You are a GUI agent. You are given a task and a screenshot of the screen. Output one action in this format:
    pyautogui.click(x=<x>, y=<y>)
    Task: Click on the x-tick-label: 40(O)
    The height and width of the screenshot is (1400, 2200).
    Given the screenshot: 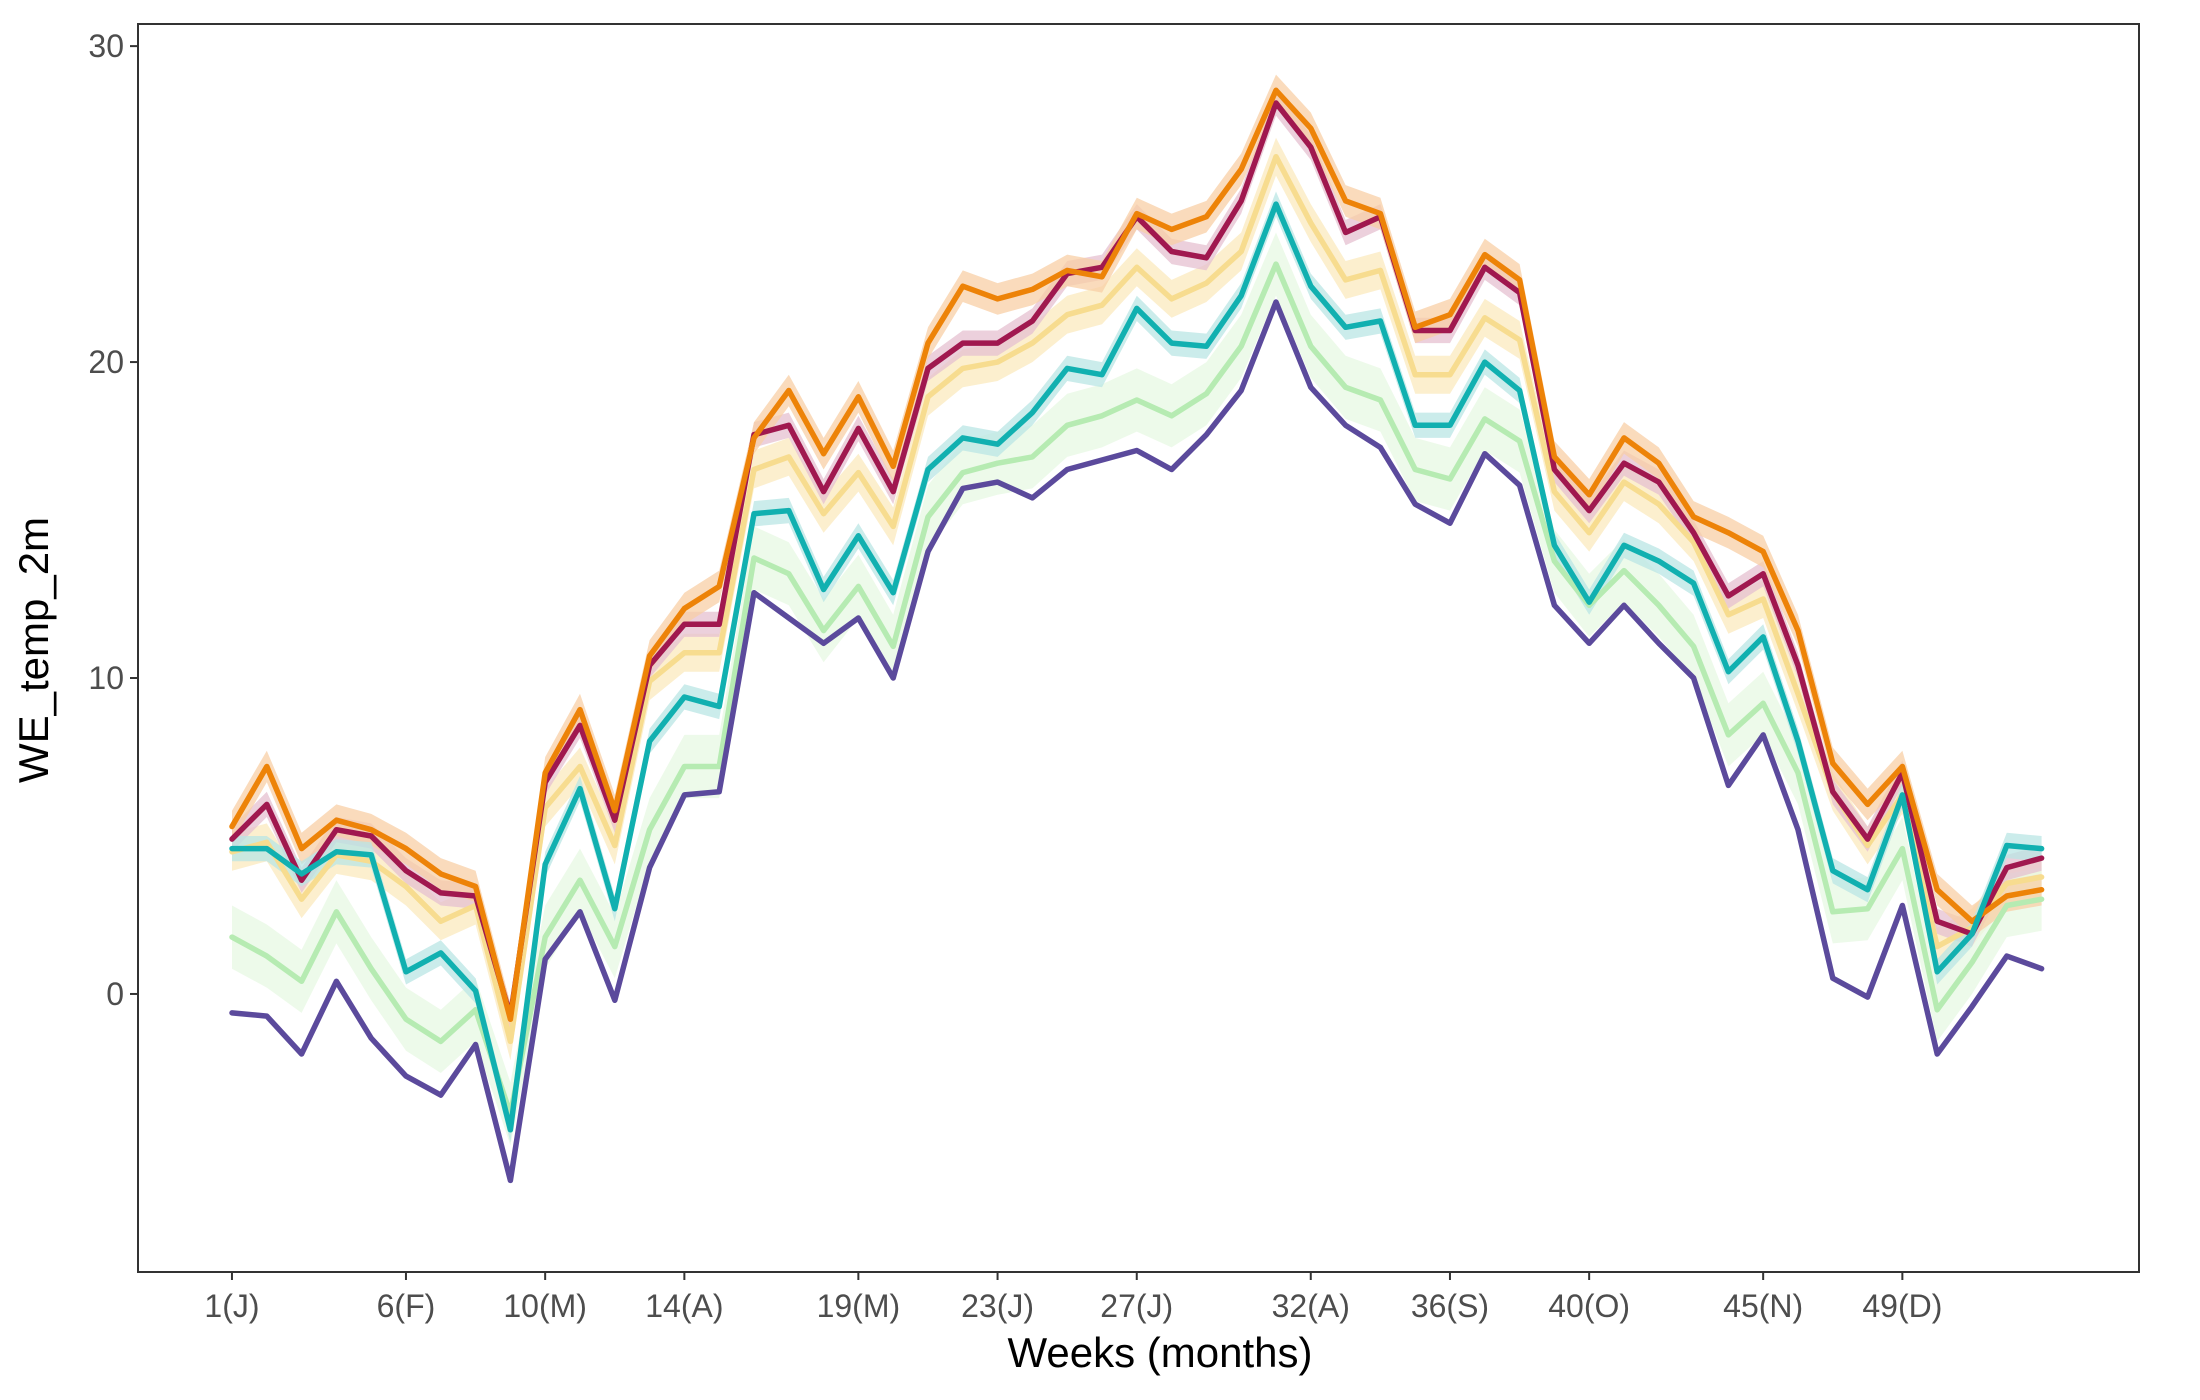 What is the action you would take?
    pyautogui.click(x=1589, y=1306)
    